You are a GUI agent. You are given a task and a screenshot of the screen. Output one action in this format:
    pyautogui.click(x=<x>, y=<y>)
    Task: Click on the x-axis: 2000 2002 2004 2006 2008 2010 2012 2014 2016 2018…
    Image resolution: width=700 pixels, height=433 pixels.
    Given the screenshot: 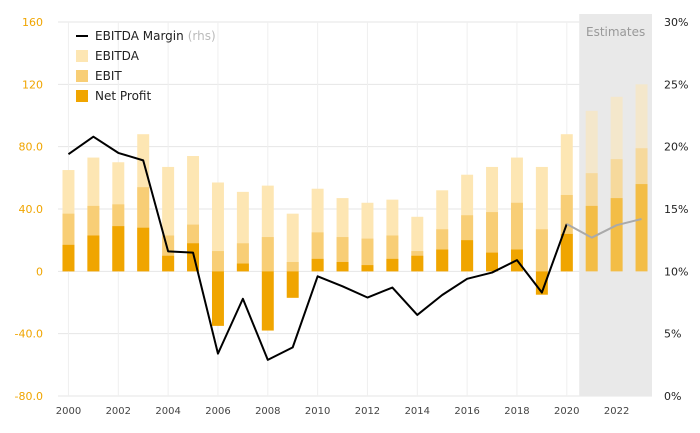 What is the action you would take?
    pyautogui.click(x=343, y=411)
    